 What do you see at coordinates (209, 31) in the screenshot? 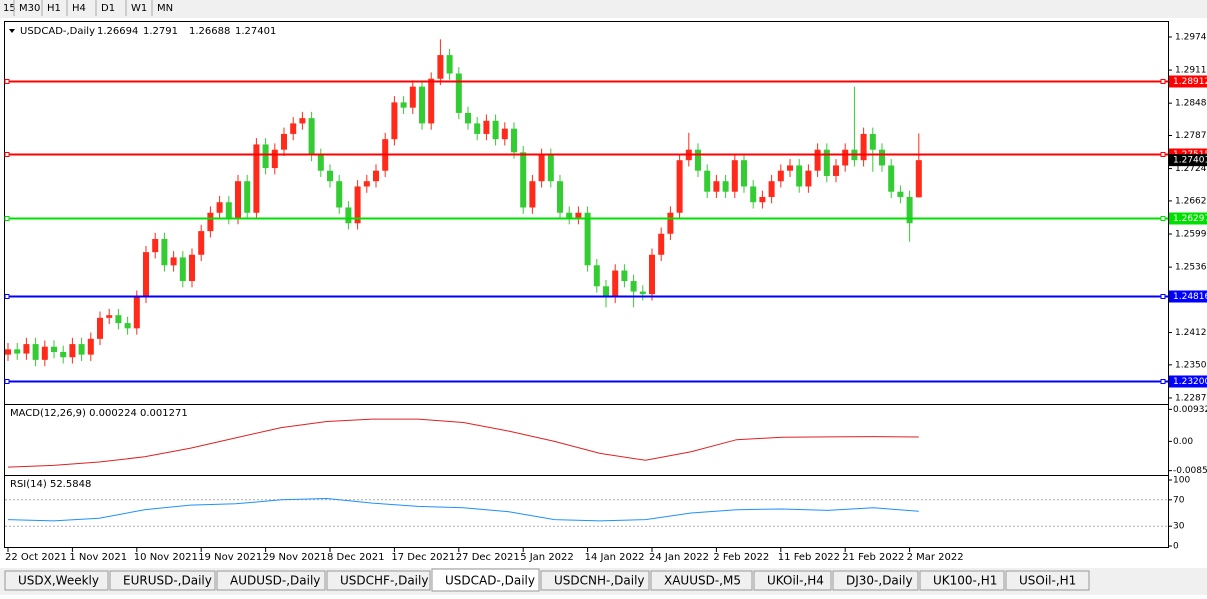
I see `ohlc-value: 1.26688` at bounding box center [209, 31].